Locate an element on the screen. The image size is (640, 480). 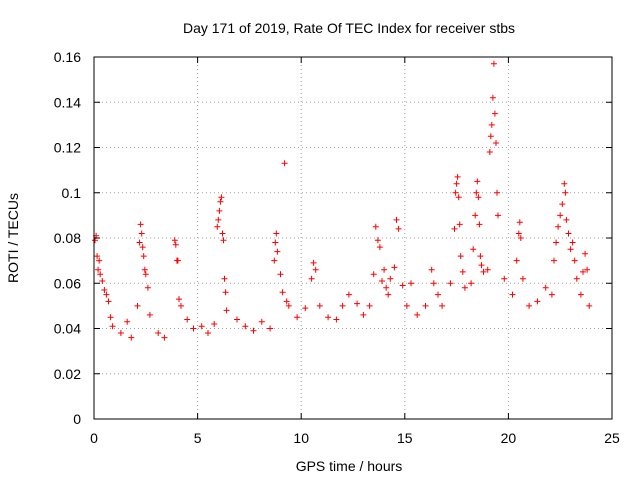
y-tick-label: 0.06 is located at coordinates (67, 283).